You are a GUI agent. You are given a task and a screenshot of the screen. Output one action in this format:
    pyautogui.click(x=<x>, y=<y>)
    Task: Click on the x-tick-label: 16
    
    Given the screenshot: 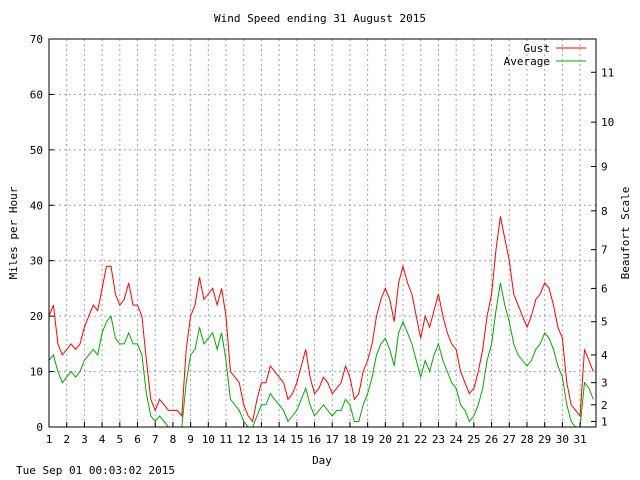 What is the action you would take?
    pyautogui.click(x=314, y=439)
    